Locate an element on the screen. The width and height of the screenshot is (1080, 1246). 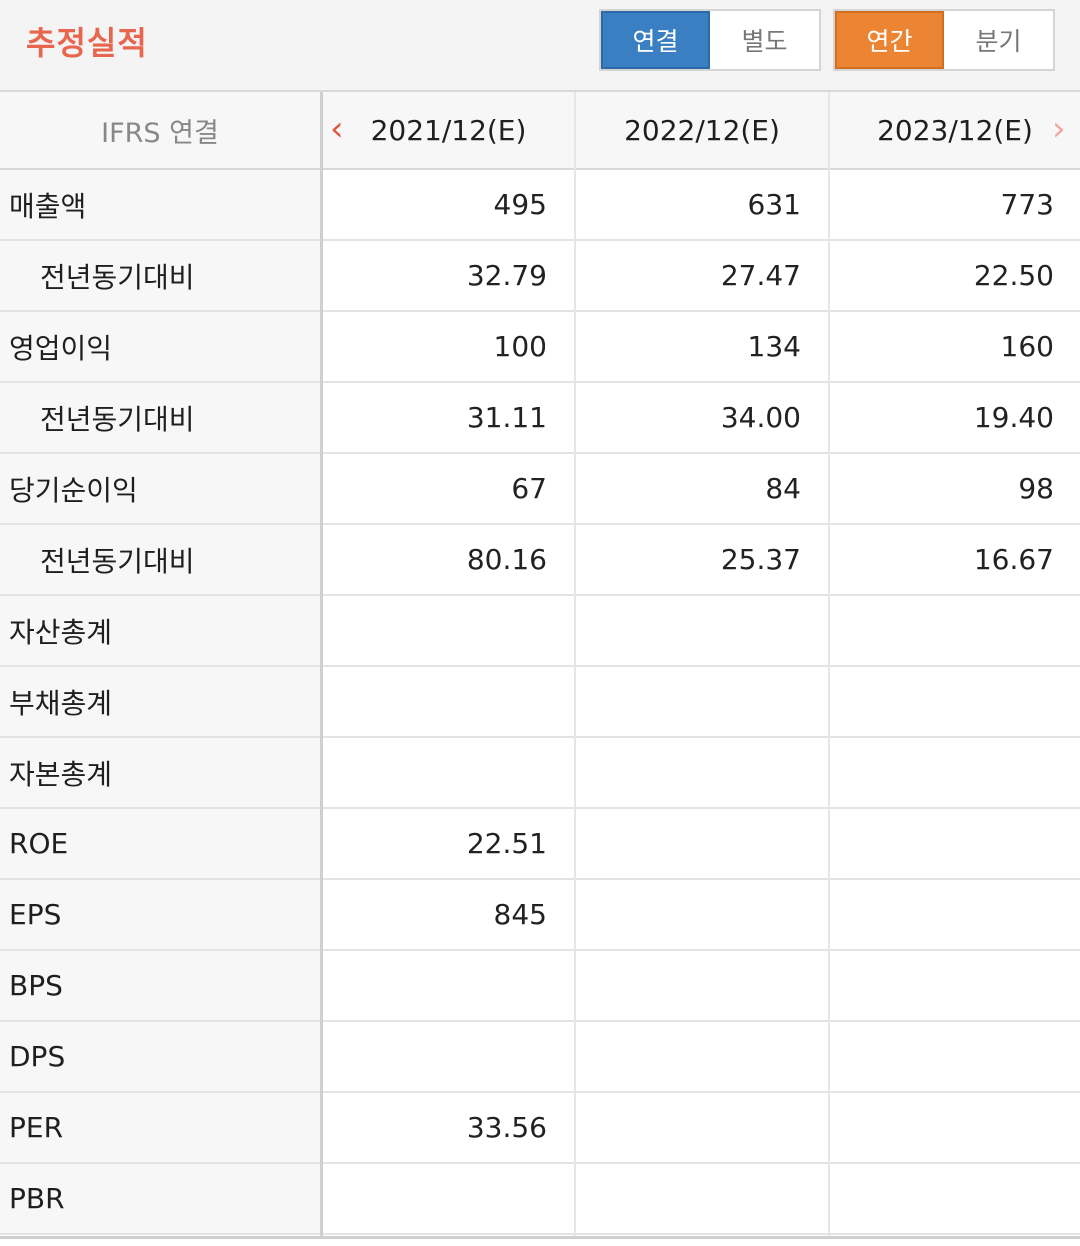
row-label: 부채총계 is located at coordinates (61, 703).